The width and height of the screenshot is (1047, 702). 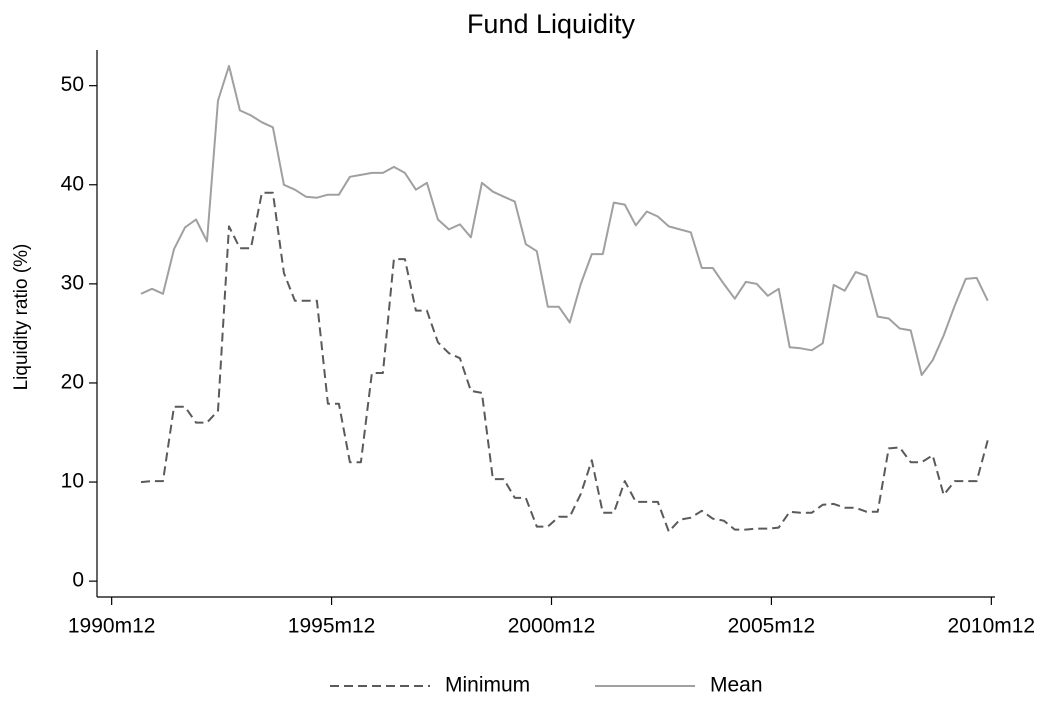 I want to click on y-tick-label: 0, so click(x=78, y=580).